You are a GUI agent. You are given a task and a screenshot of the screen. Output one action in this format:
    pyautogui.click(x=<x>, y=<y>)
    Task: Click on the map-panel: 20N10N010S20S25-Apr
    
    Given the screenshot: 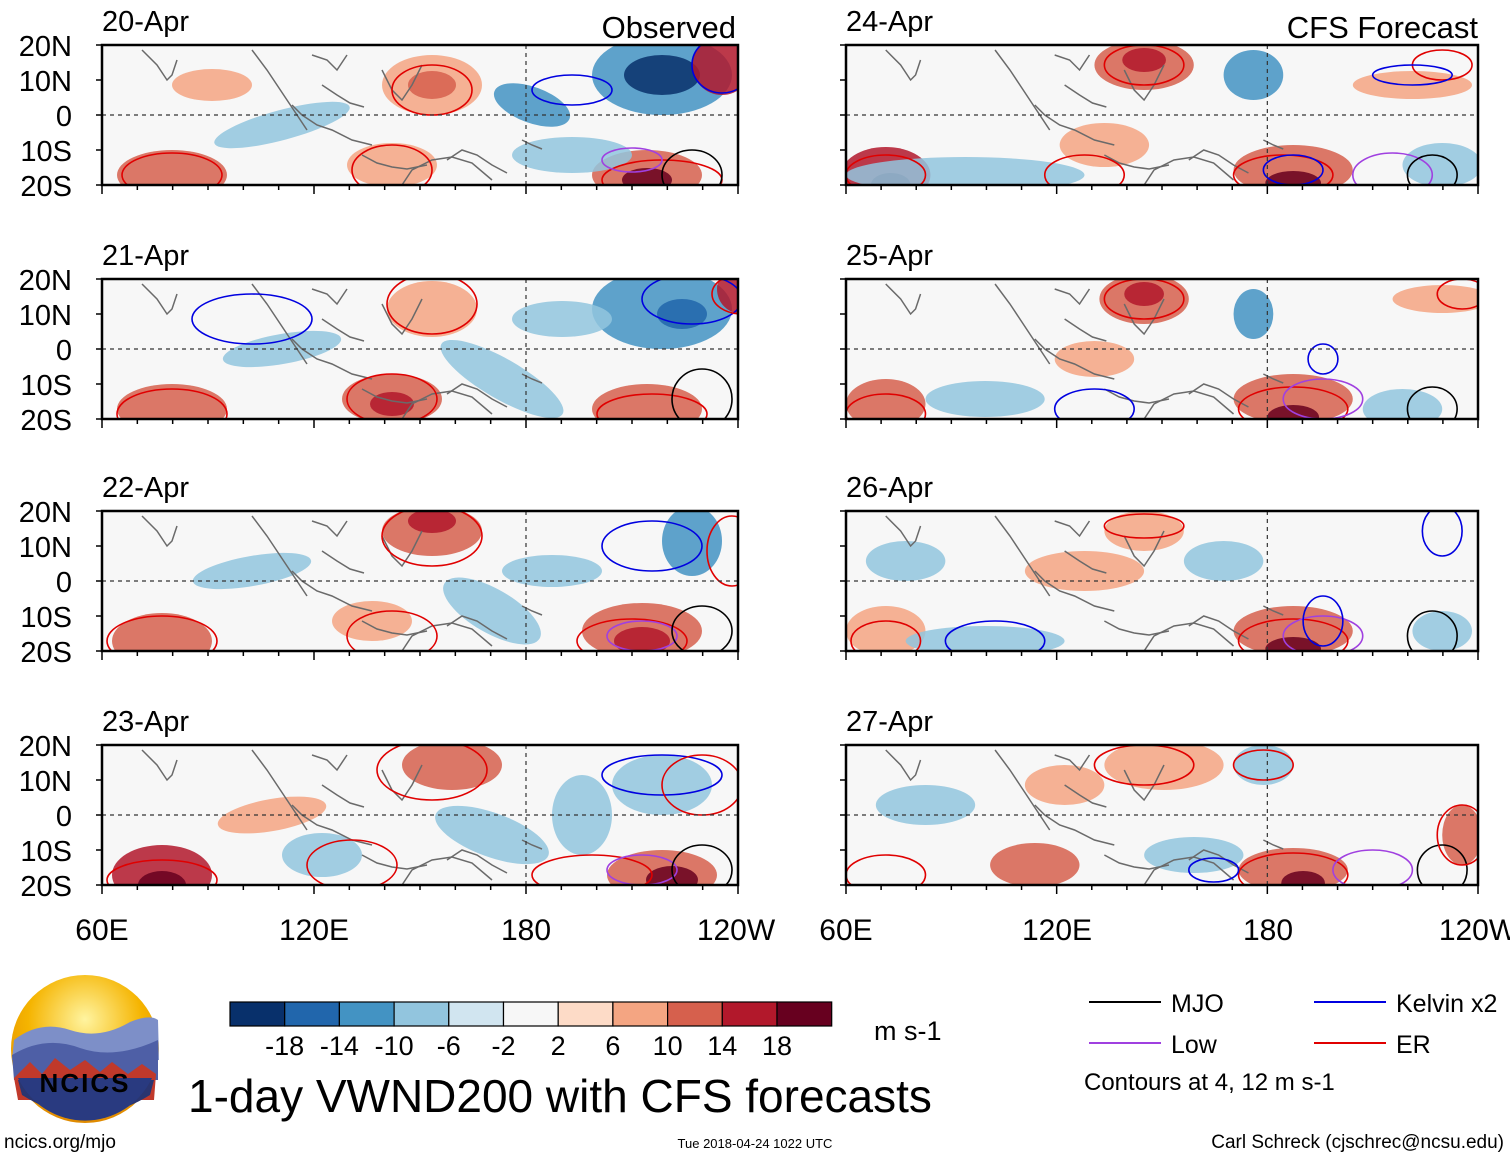 What is the action you would take?
    pyautogui.click(x=1160, y=334)
    